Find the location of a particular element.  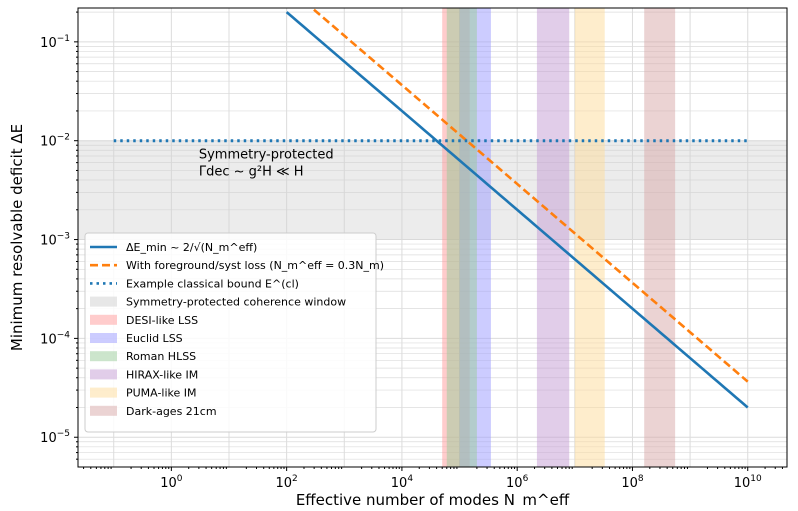

y-tick-label: 10⁻⁵ is located at coordinates (55, 437).